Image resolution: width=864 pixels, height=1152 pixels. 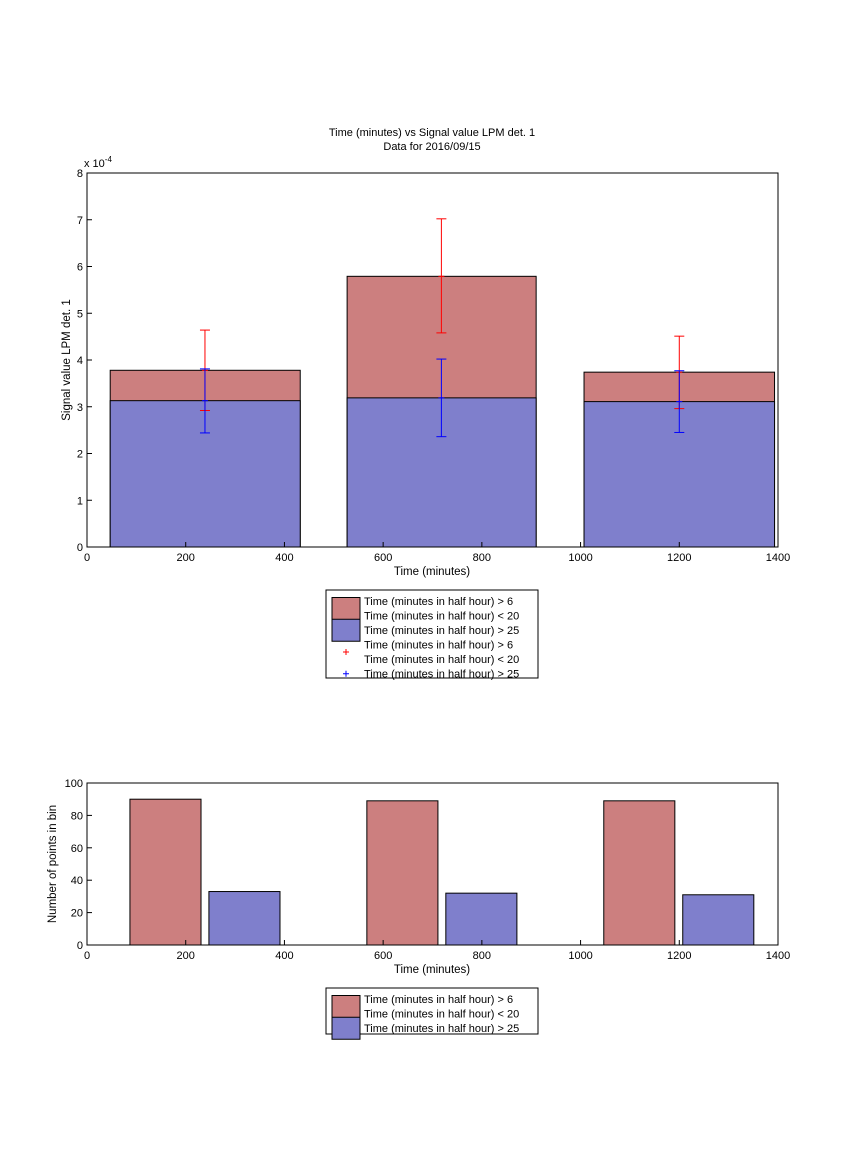 I want to click on axis-ticks: 0 200 400 600 800 1000 1200 1400 0 20 40 60 80 100, so click(x=428, y=870).